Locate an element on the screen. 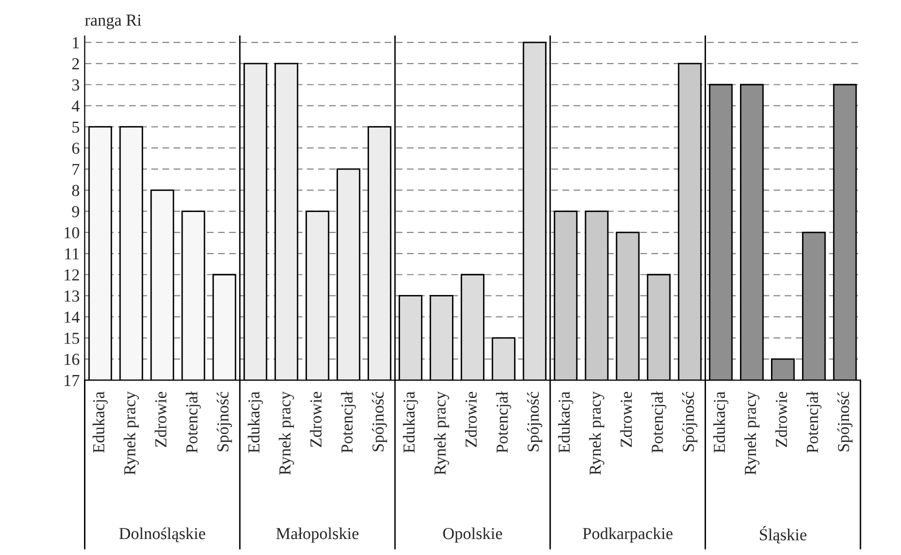 The width and height of the screenshot is (901, 555). text: Dolnośląskie is located at coordinates (162, 534).